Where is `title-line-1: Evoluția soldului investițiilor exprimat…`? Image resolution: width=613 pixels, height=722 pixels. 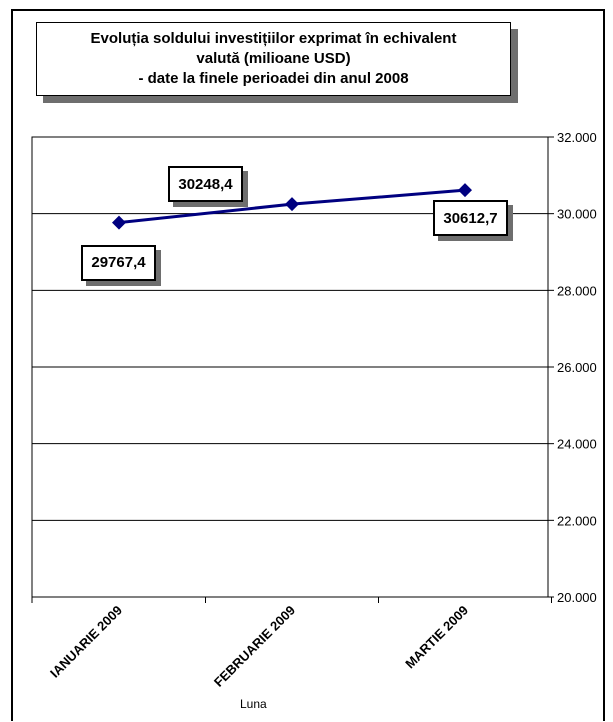 title-line-1: Evoluția soldului investițiilor exprimat… is located at coordinates (273, 38).